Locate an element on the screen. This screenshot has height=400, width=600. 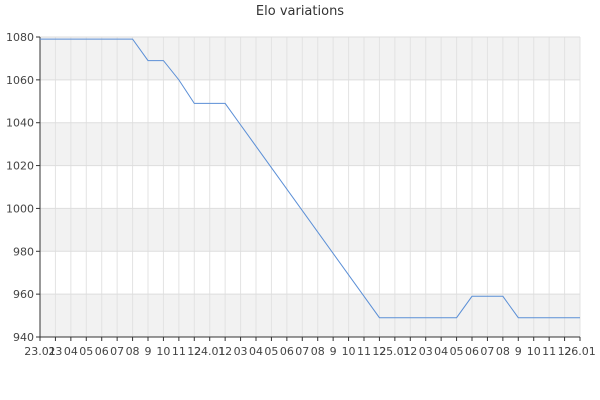
y-tick-label: 1080 is located at coordinates (20, 37).